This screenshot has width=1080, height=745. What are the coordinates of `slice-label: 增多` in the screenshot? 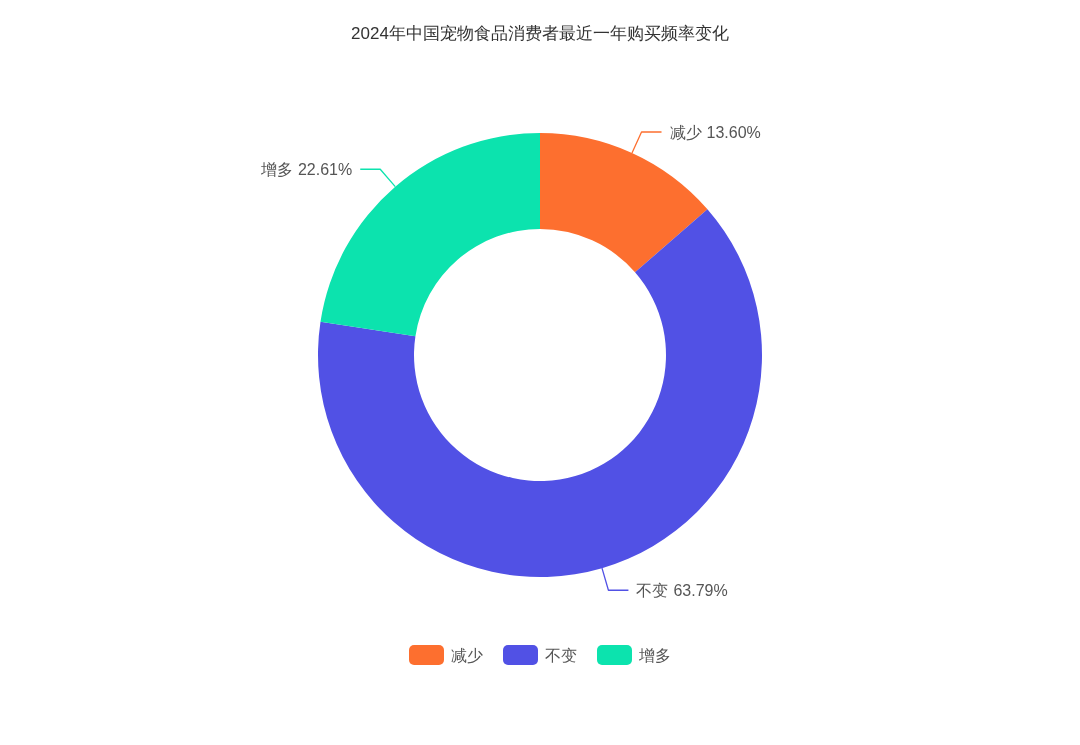 It's located at (276, 169).